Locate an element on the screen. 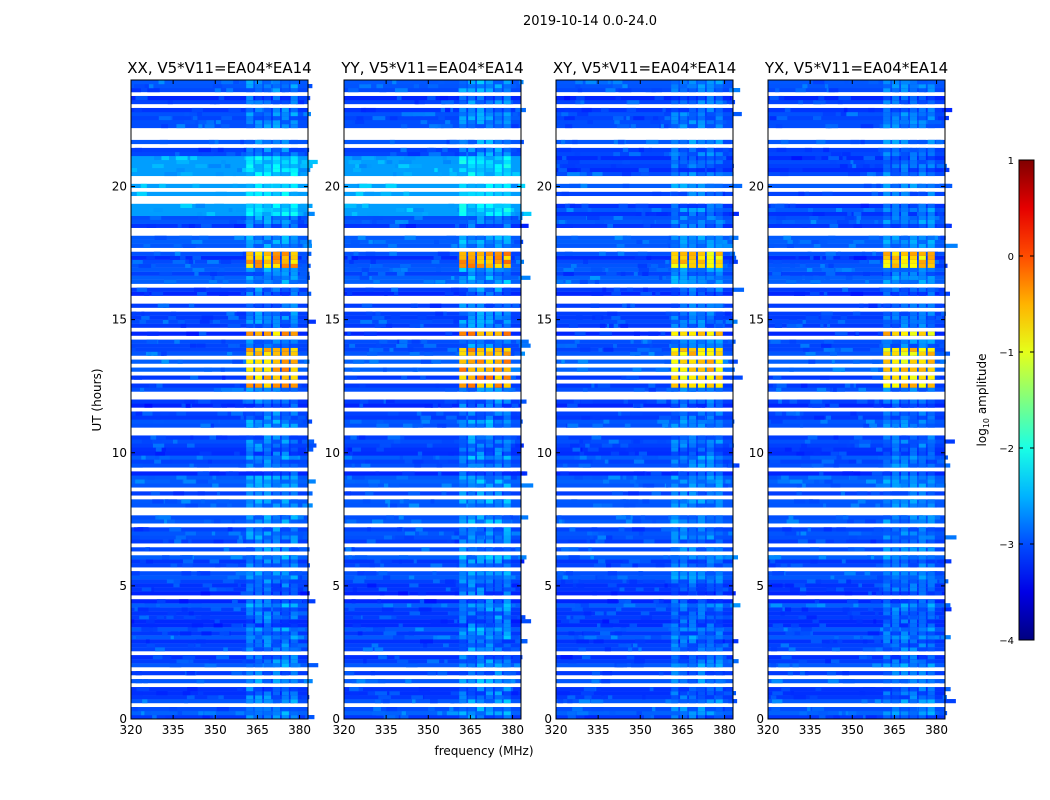  heatmap-cells is located at coordinates (225, 400).